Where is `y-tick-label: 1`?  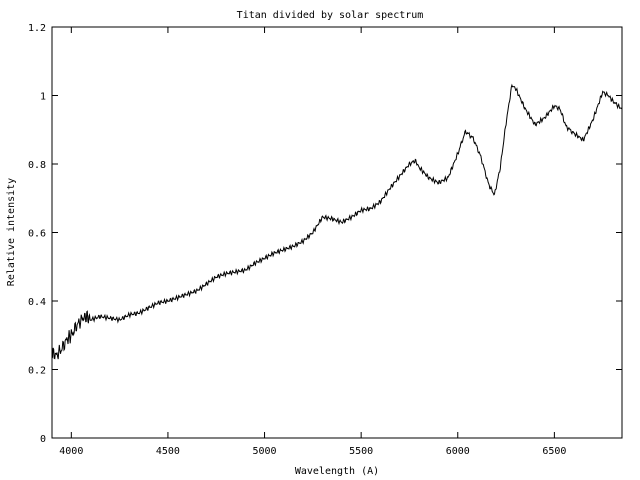 y-tick-label: 1 is located at coordinates (43, 97).